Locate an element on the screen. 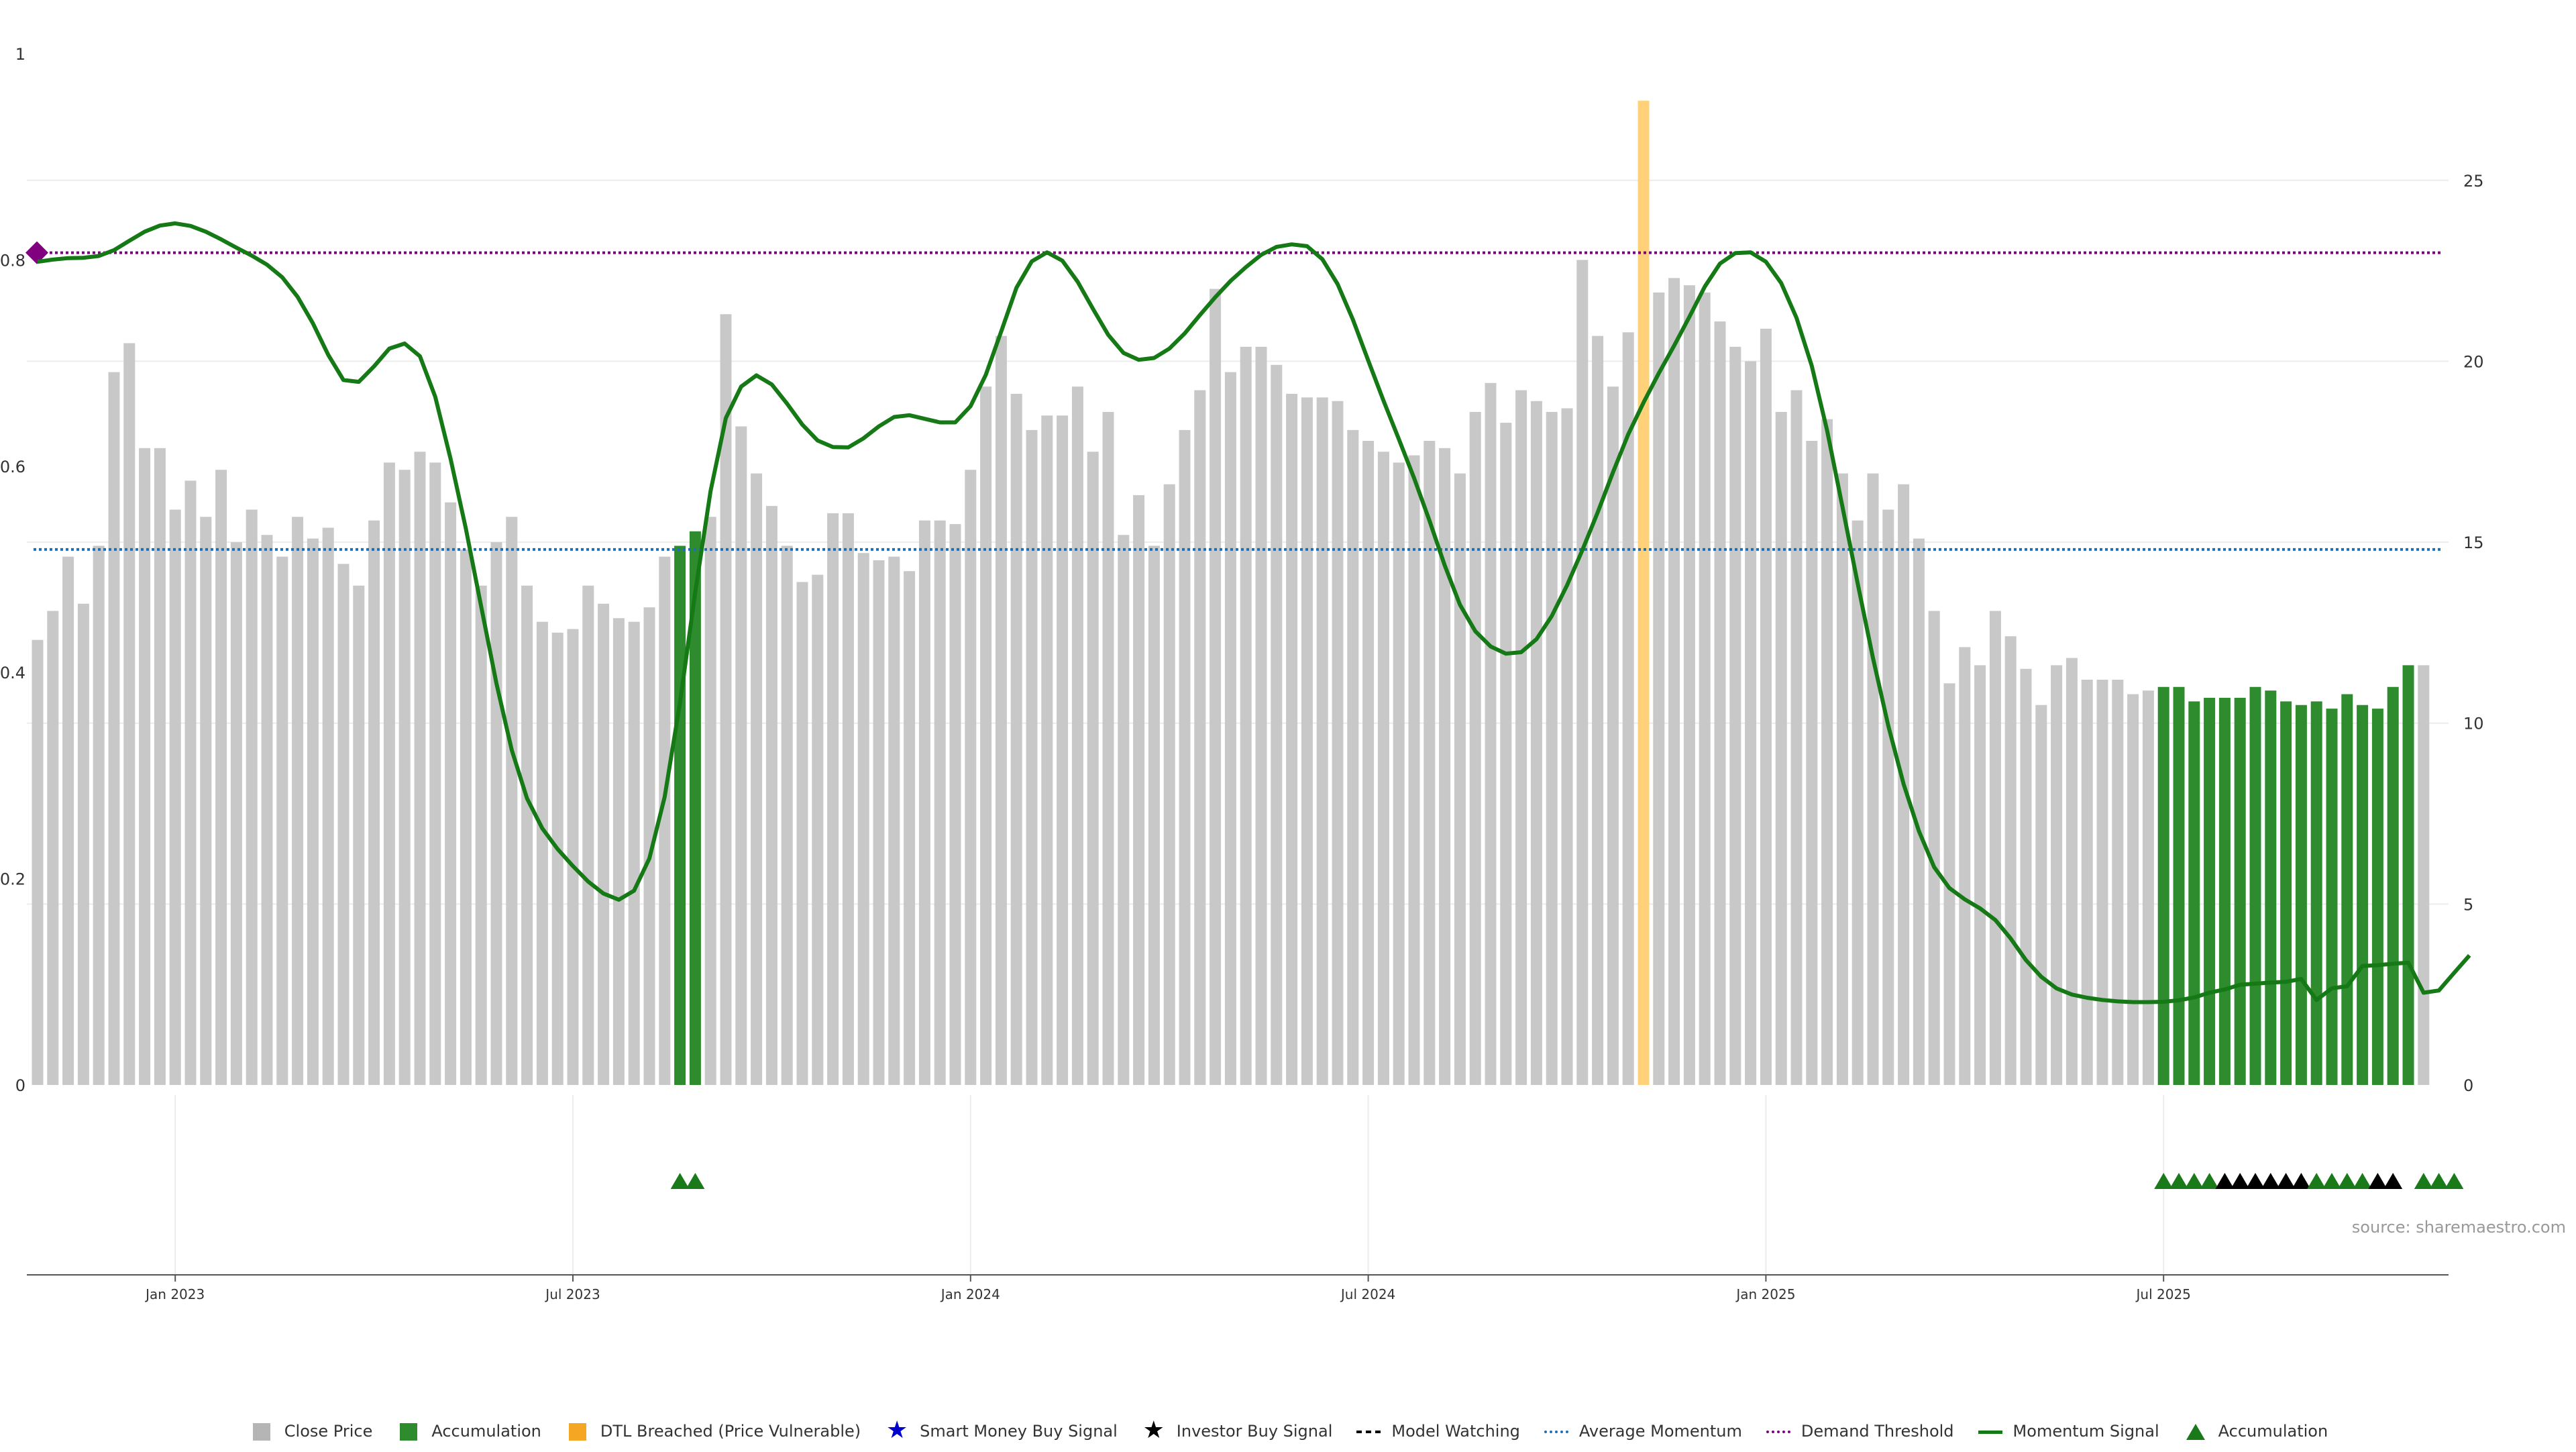  legend-symbol-square is located at coordinates (577, 1431).